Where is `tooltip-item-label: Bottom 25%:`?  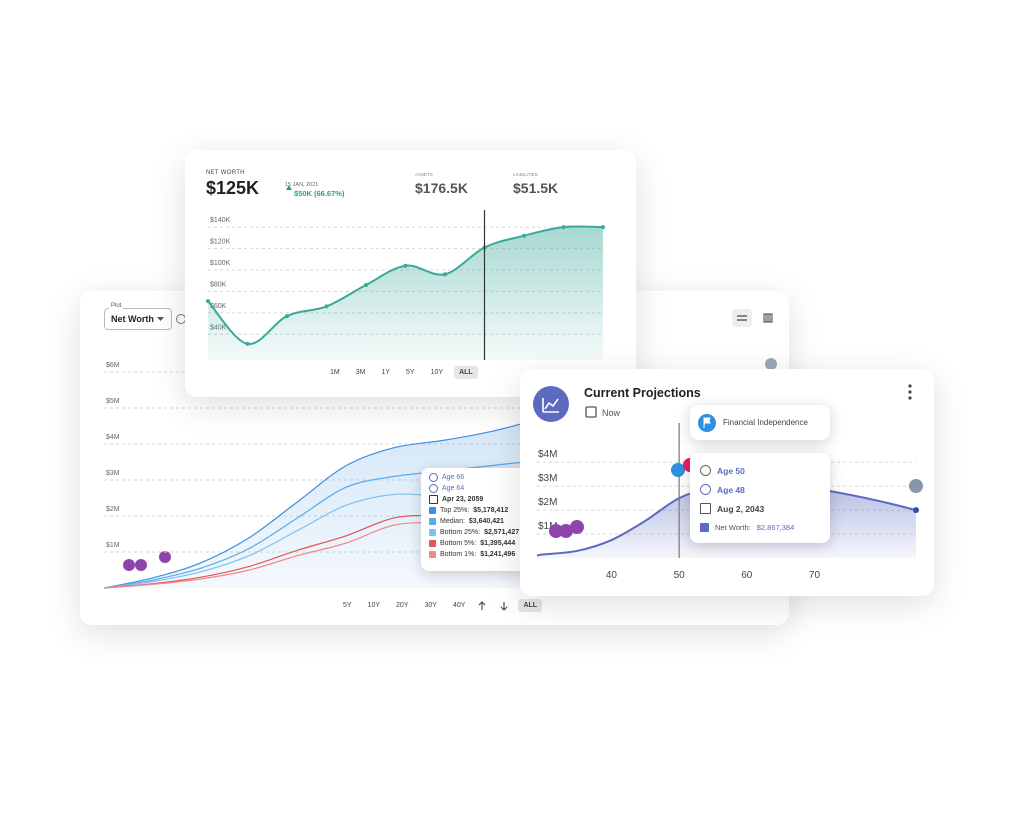
tooltip-item-label: Bottom 25%: is located at coordinates (460, 532).